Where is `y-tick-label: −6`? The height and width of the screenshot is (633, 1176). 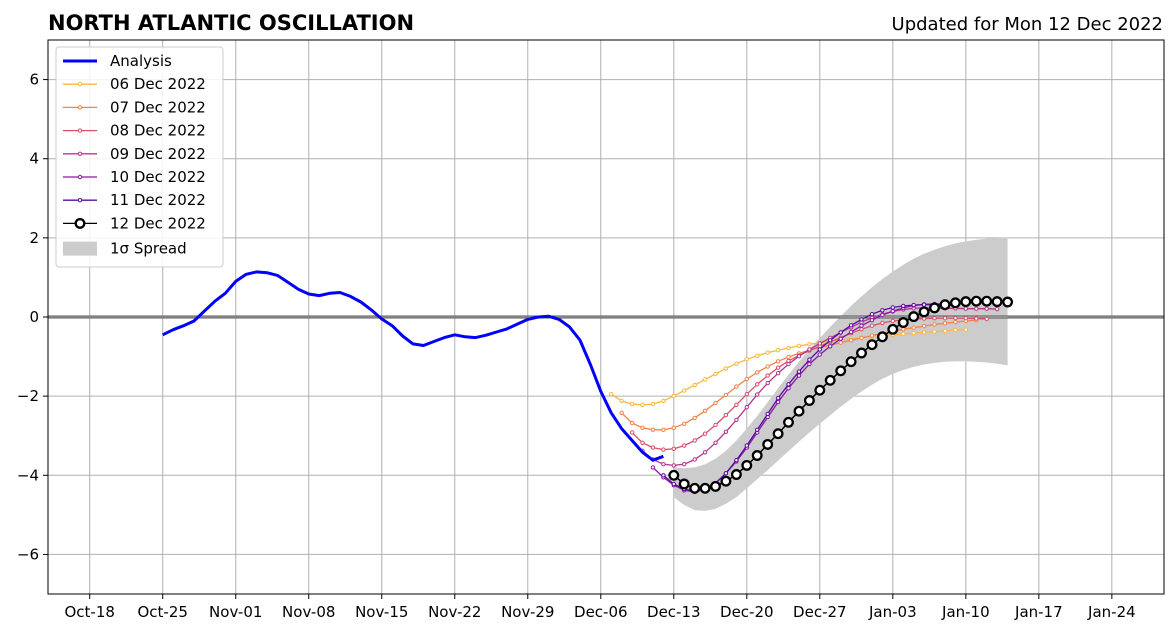
y-tick-label: −6 is located at coordinates (28, 554).